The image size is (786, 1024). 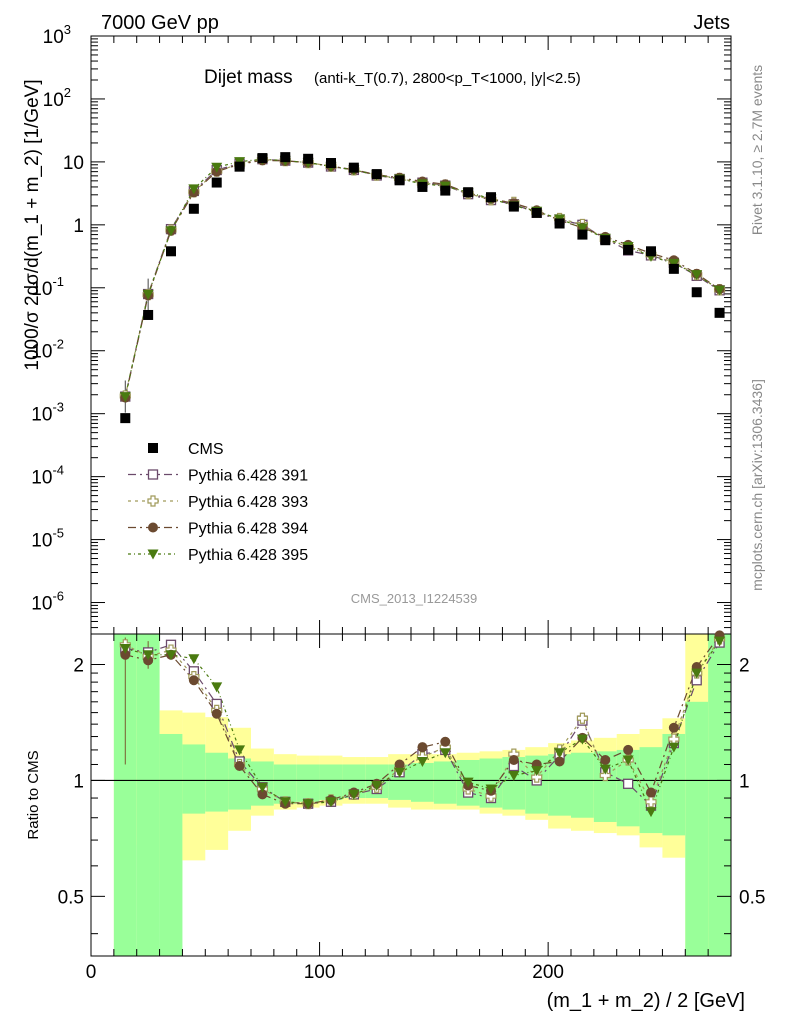 What do you see at coordinates (78, 226) in the screenshot?
I see `y-tick-label: 1` at bounding box center [78, 226].